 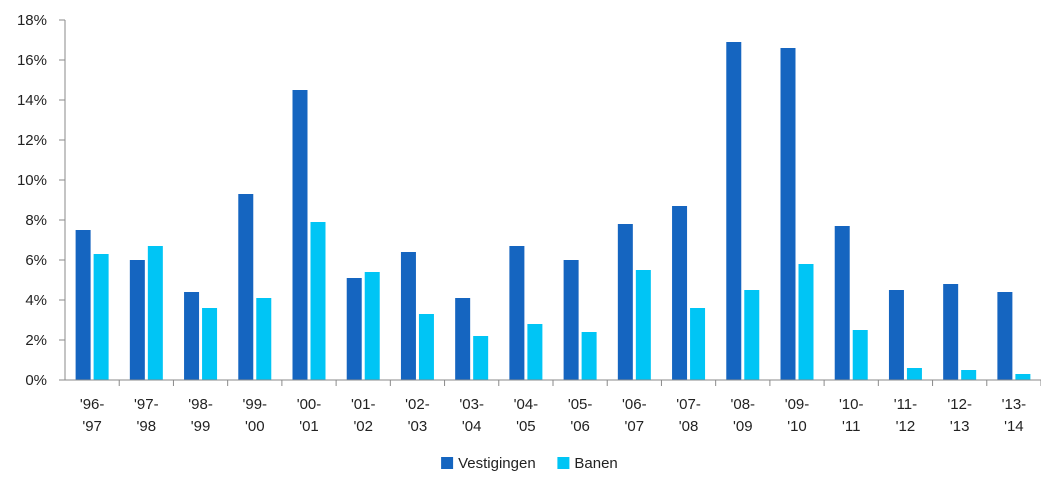 What do you see at coordinates (1014, 404) in the screenshot?
I see `x-tick-label-line: '13-` at bounding box center [1014, 404].